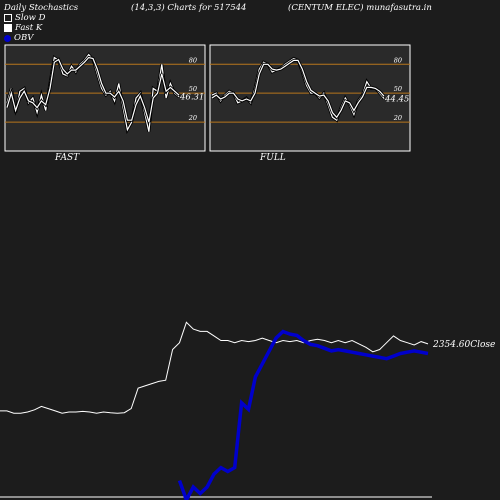 The image size is (500, 500). I want to click on full-panel, so click(310, 98).